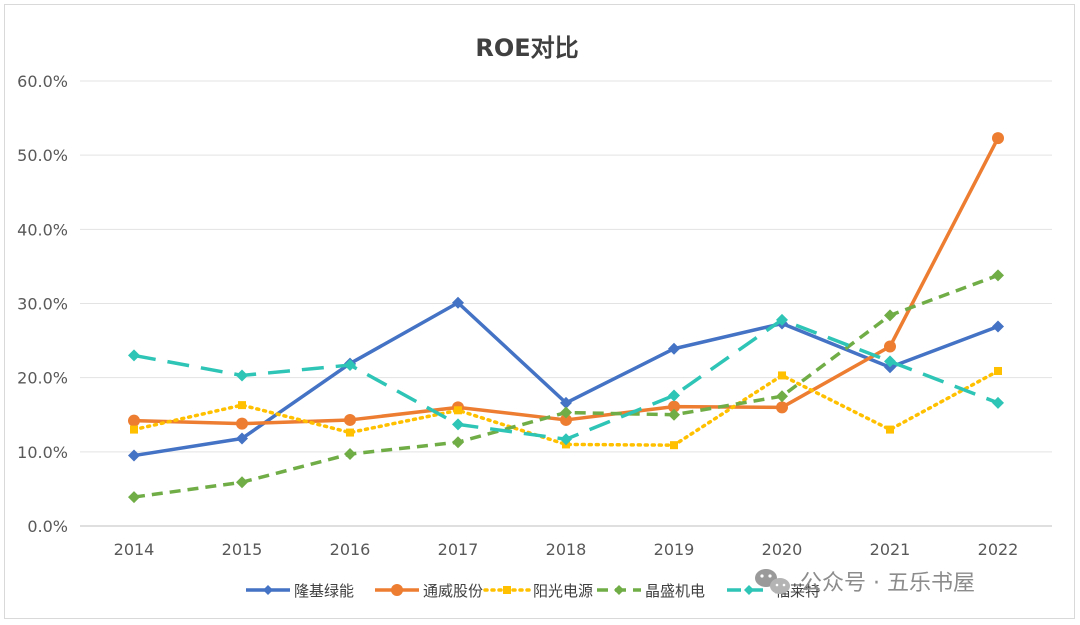  What do you see at coordinates (42, 229) in the screenshot?
I see `y-tick-label: 40.0%` at bounding box center [42, 229].